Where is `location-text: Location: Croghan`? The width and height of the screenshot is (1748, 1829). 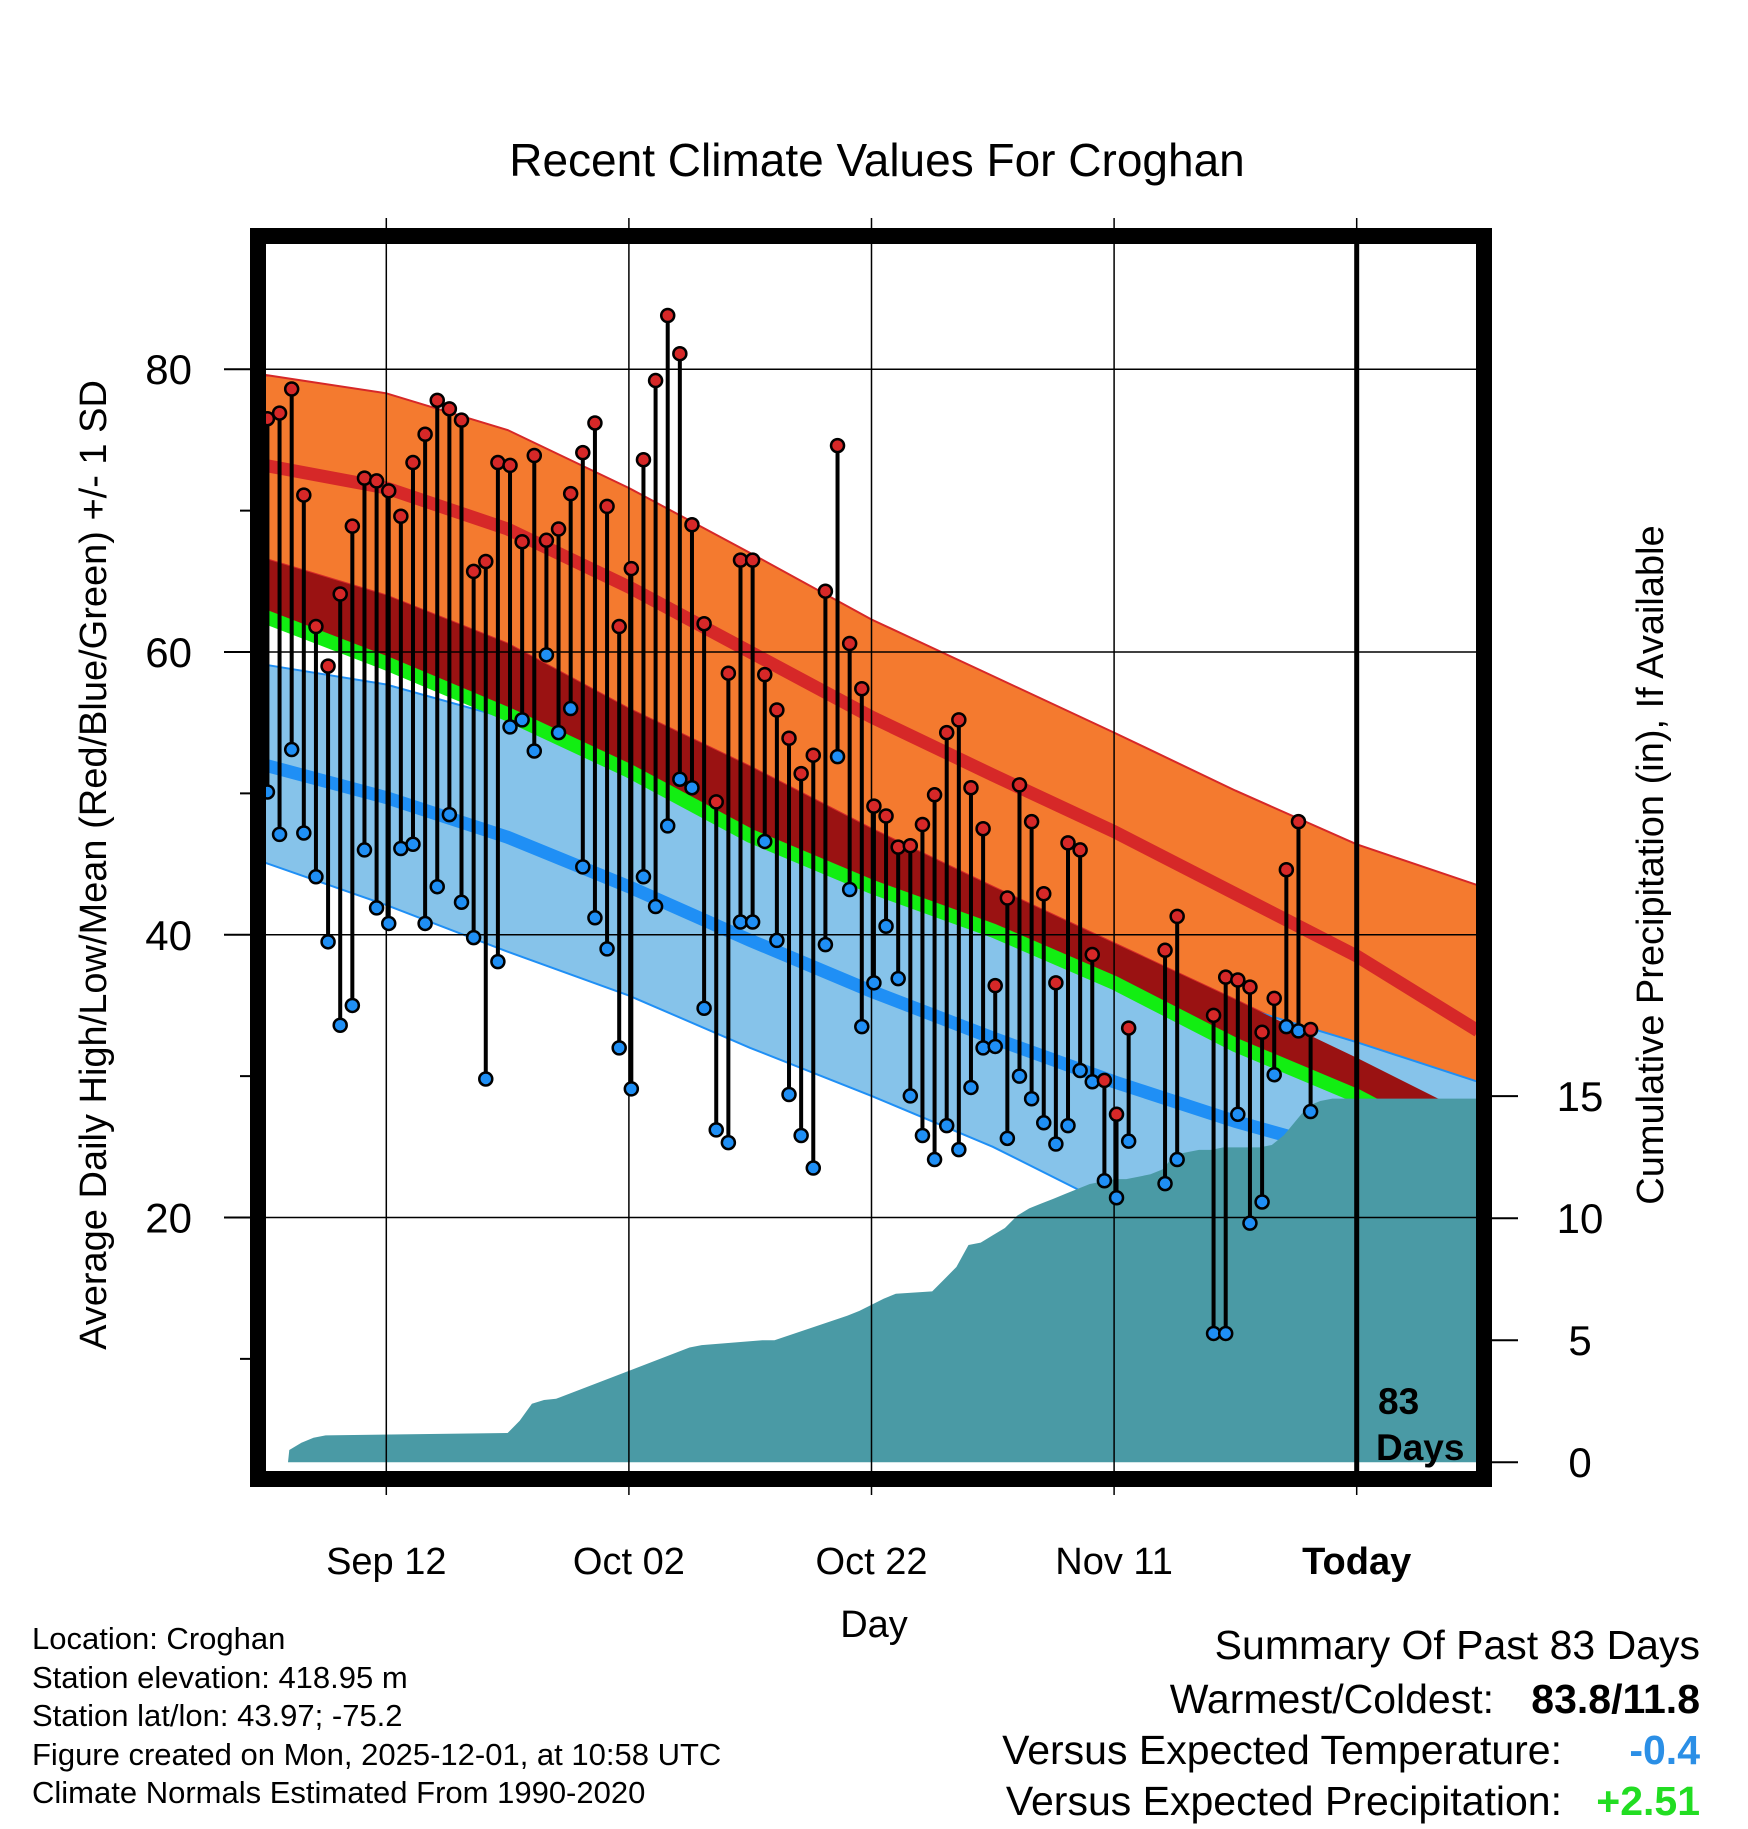 location-text: Location: Croghan is located at coordinates (159, 1638).